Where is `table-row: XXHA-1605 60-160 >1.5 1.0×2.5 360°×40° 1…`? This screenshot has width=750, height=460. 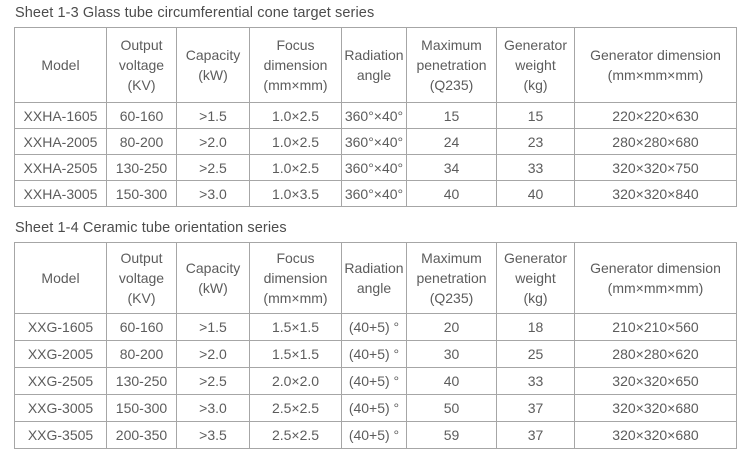 table-row: XXHA-1605 60-160 >1.5 1.0×2.5 360°×40° 1… is located at coordinates (375, 115).